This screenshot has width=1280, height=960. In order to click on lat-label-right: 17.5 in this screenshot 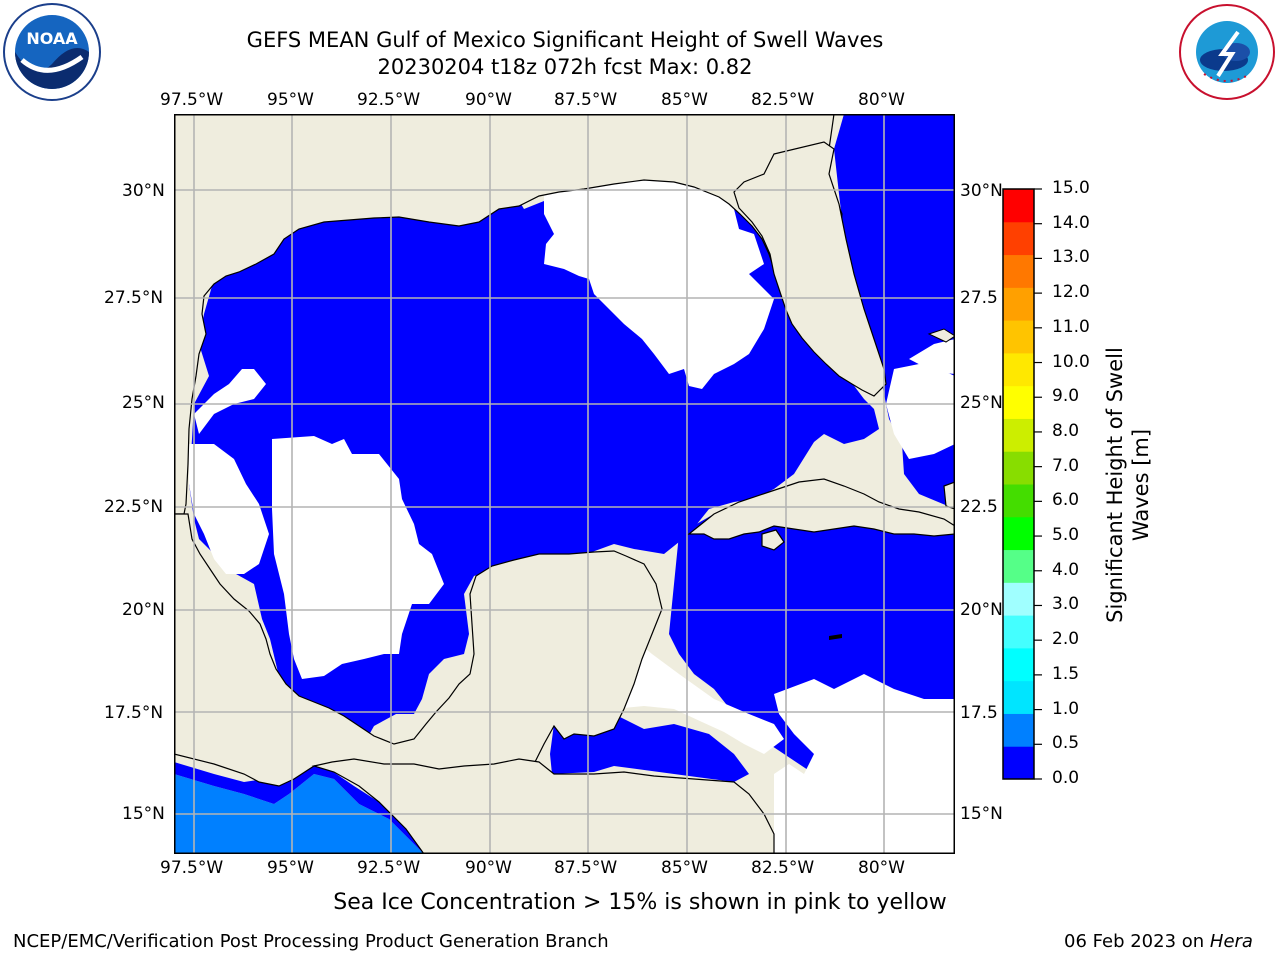, I will do `click(979, 713)`.